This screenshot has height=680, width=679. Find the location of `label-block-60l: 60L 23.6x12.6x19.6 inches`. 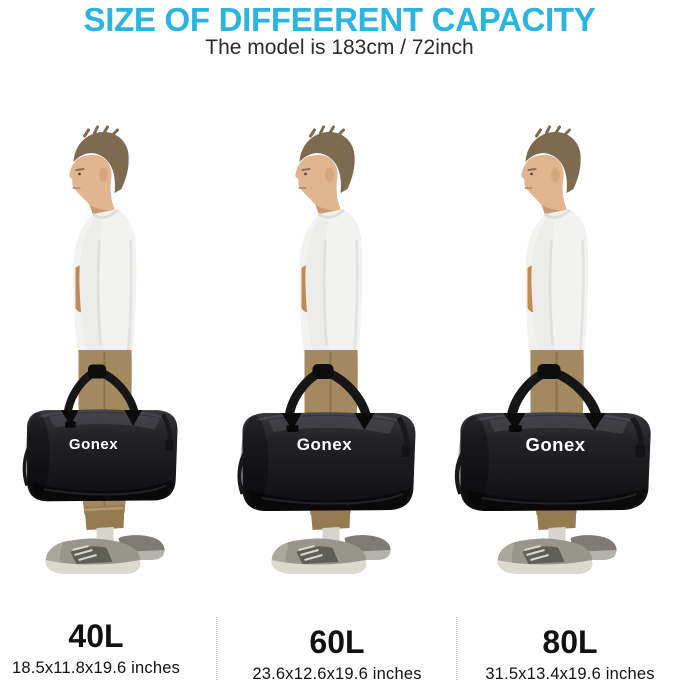

label-block-60l: 60L 23.6x12.6x19.6 inches is located at coordinates (337, 653).